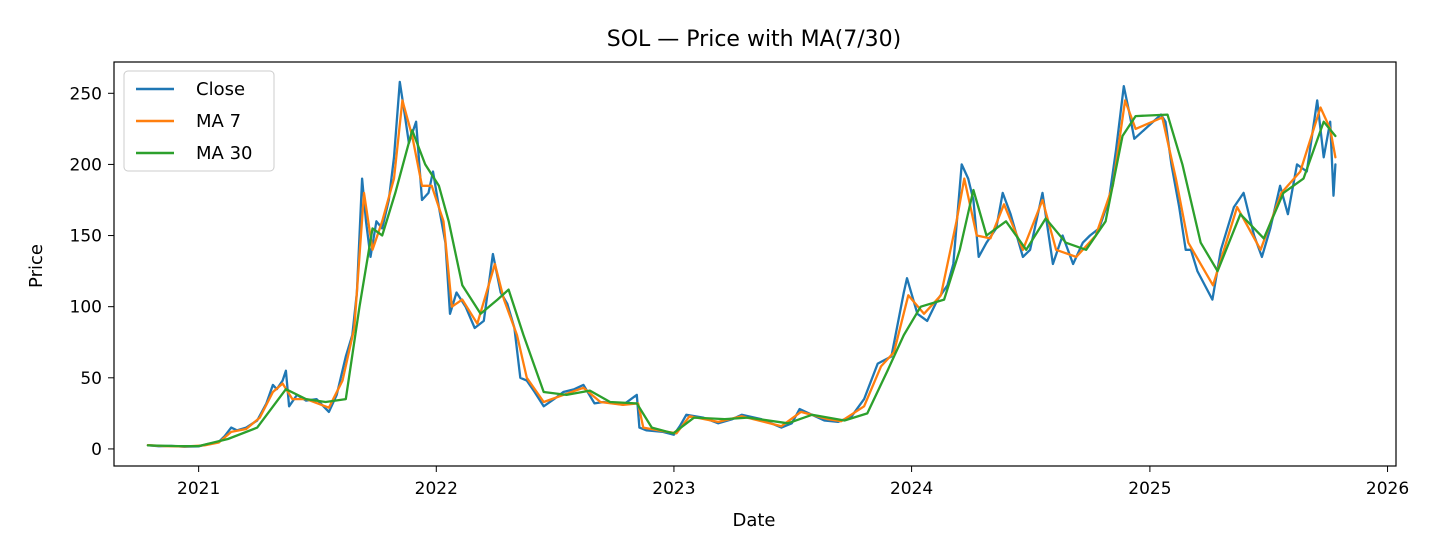  Describe the element at coordinates (36, 266) in the screenshot. I see `y-axis-label: Price` at that location.